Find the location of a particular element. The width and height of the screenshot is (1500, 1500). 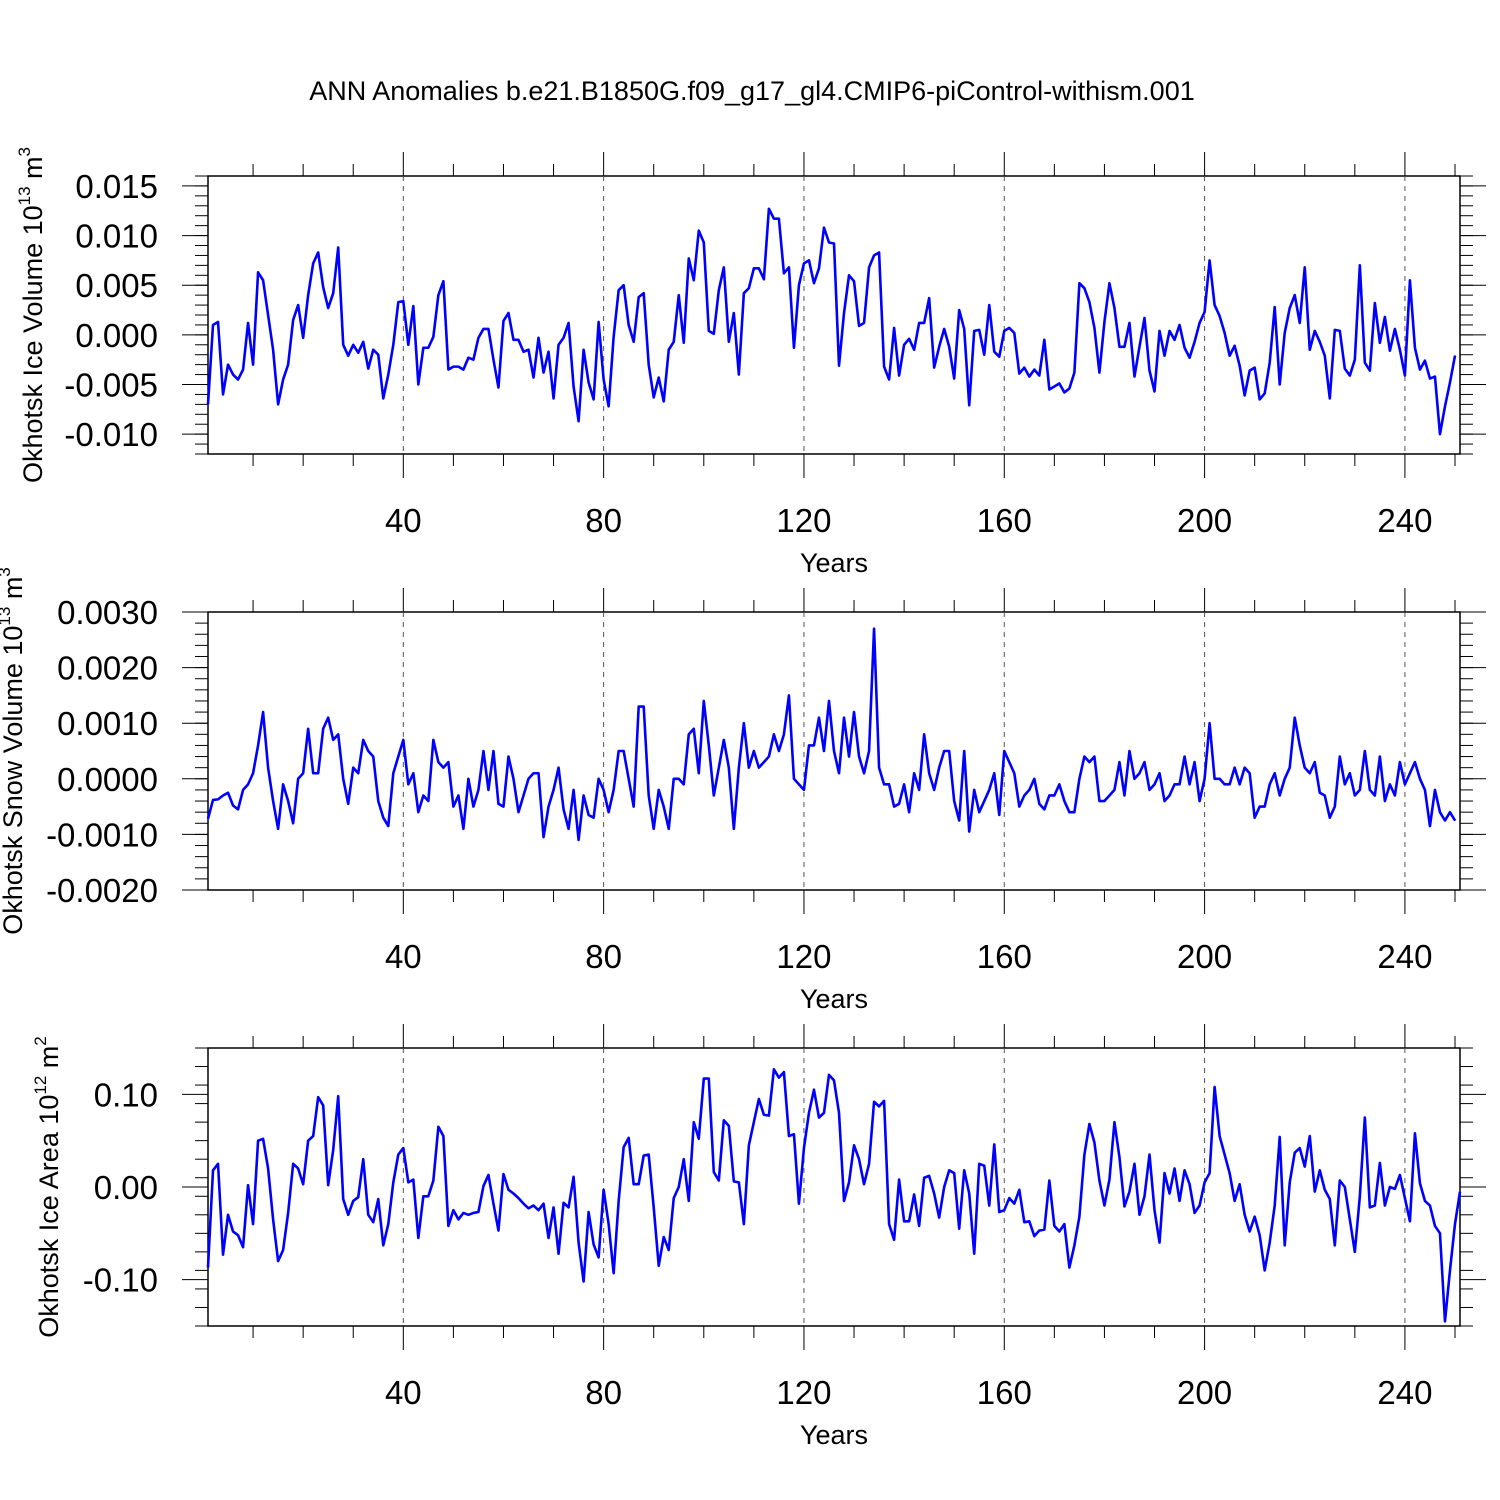

ice-area-xtick-label: 160 is located at coordinates (1004, 1392).